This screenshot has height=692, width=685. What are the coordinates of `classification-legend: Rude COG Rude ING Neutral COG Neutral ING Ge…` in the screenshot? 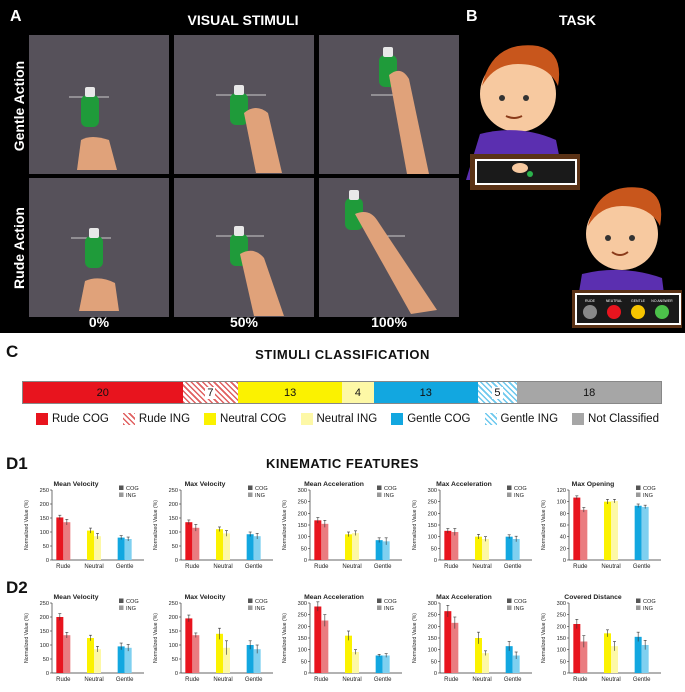 It's located at (347, 419).